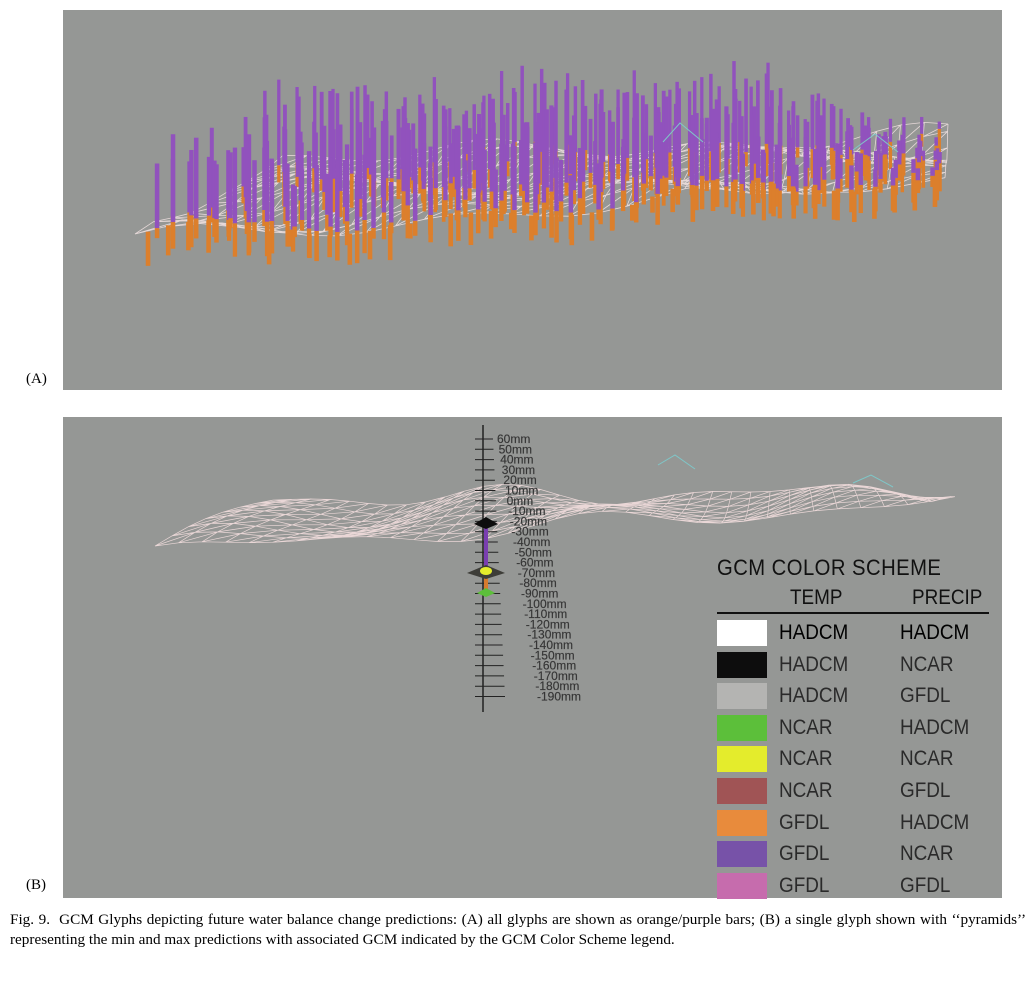  What do you see at coordinates (534, 563) in the screenshot?
I see `scale-tick-label: -60mm` at bounding box center [534, 563].